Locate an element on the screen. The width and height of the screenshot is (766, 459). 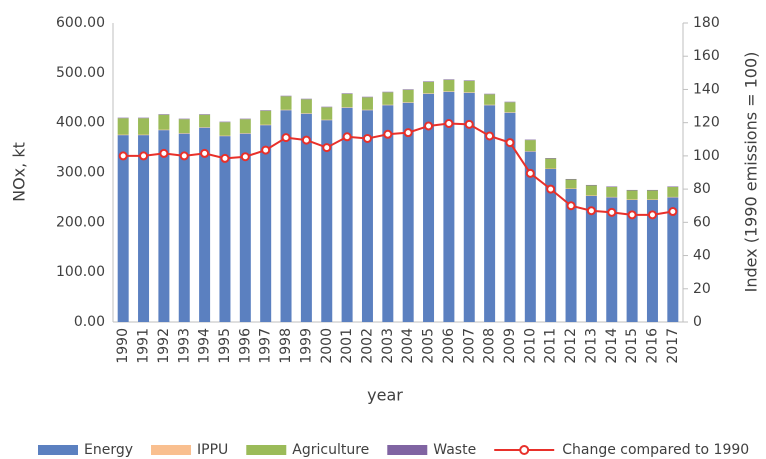
y-tick-label: 600.00 is located at coordinates (80, 23).